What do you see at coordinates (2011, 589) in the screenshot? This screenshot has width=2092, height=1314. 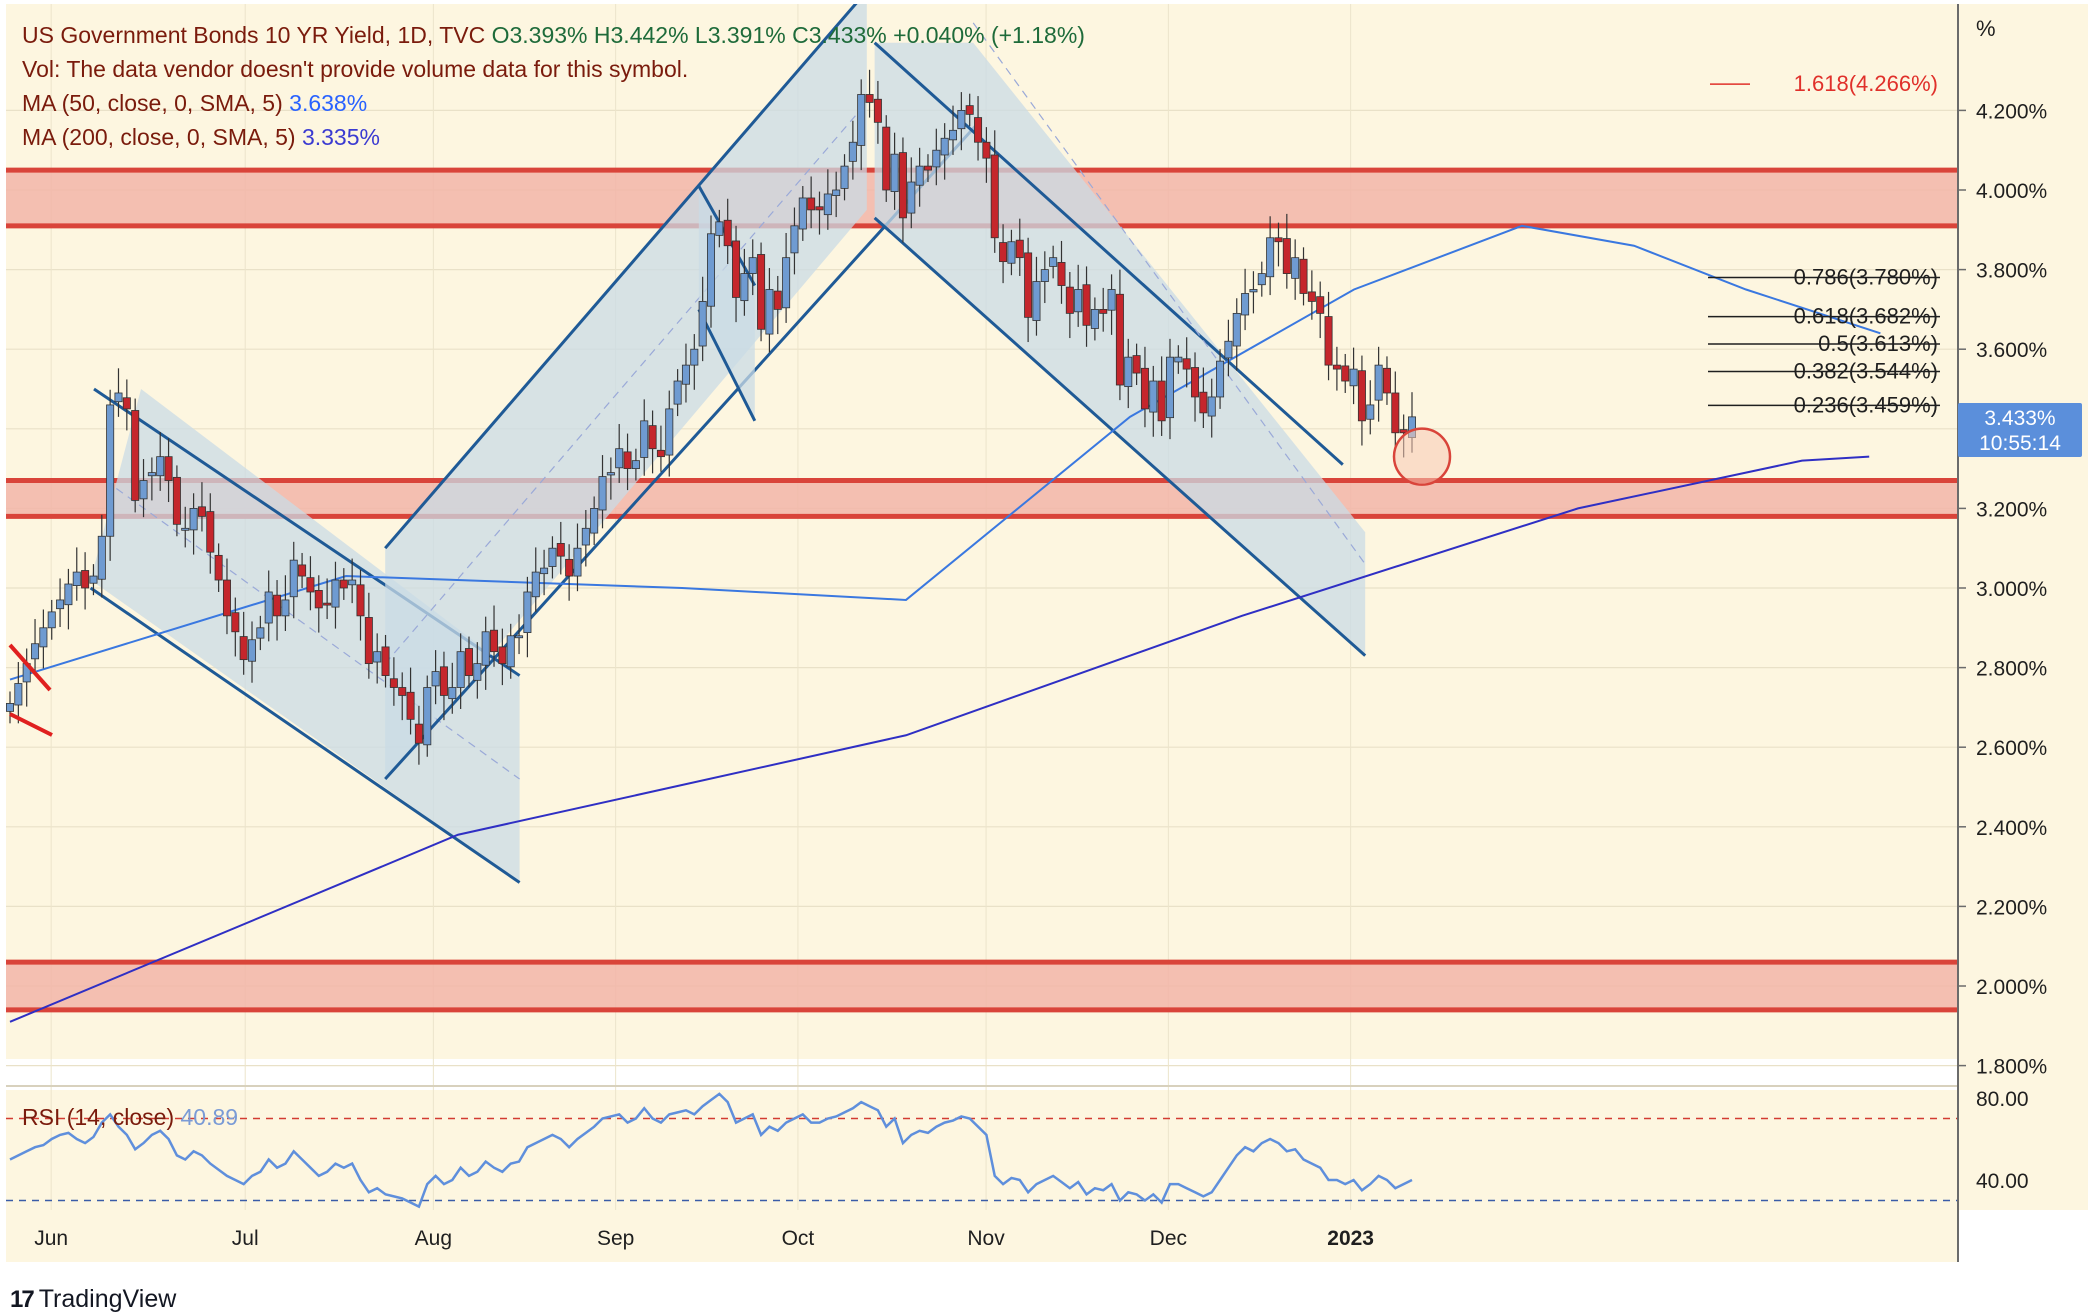 I see `y-tick-label: 3.000%` at bounding box center [2011, 589].